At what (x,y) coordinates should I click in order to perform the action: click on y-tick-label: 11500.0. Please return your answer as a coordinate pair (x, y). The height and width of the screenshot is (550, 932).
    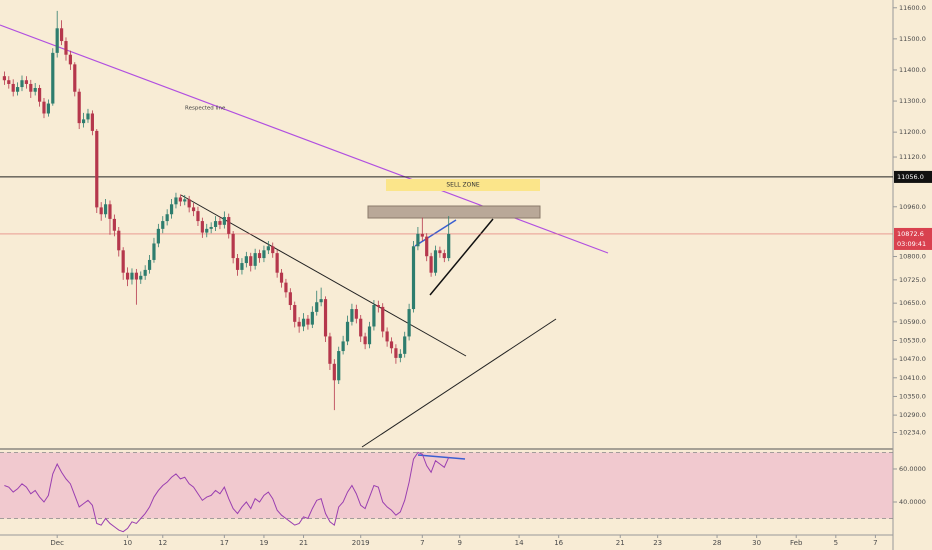
    Looking at the image, I should click on (912, 39).